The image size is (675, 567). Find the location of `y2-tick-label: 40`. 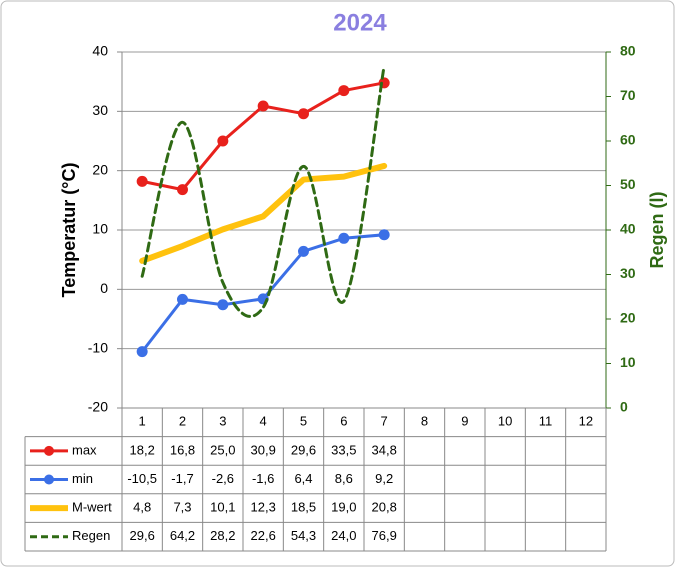

y2-tick-label: 40 is located at coordinates (628, 229).